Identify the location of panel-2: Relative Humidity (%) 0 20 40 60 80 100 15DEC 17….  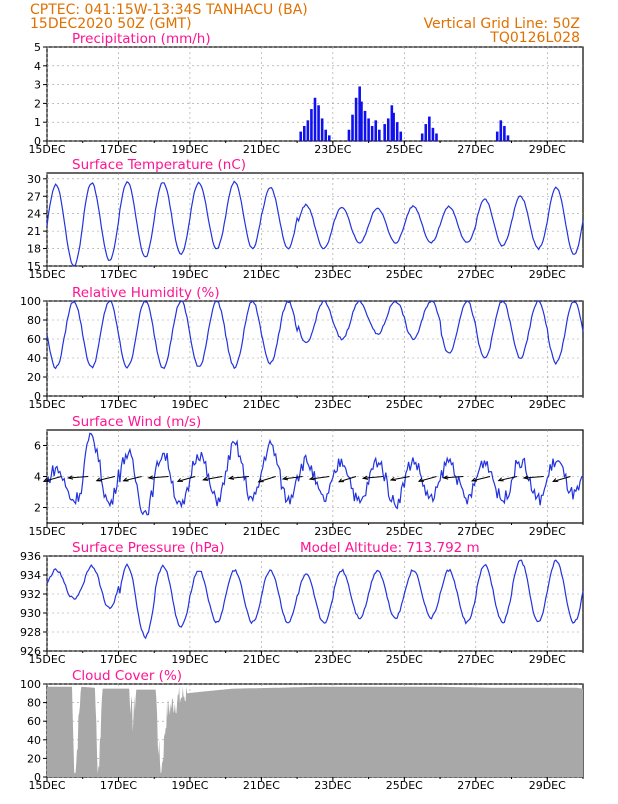
(302, 348).